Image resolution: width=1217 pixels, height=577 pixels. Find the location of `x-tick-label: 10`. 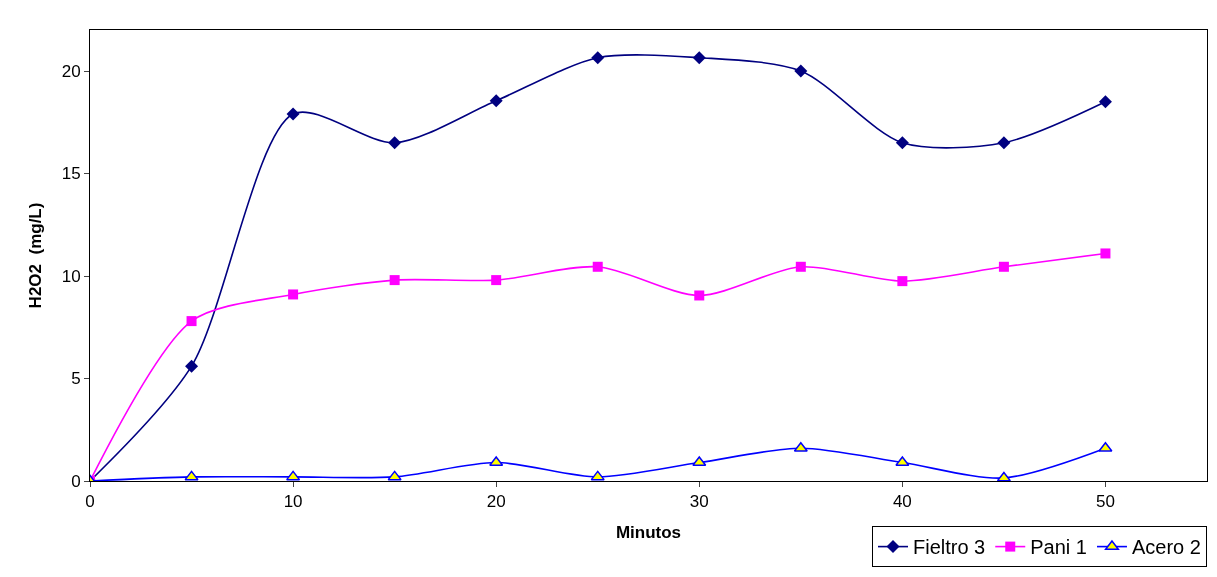

x-tick-label: 10 is located at coordinates (293, 502).